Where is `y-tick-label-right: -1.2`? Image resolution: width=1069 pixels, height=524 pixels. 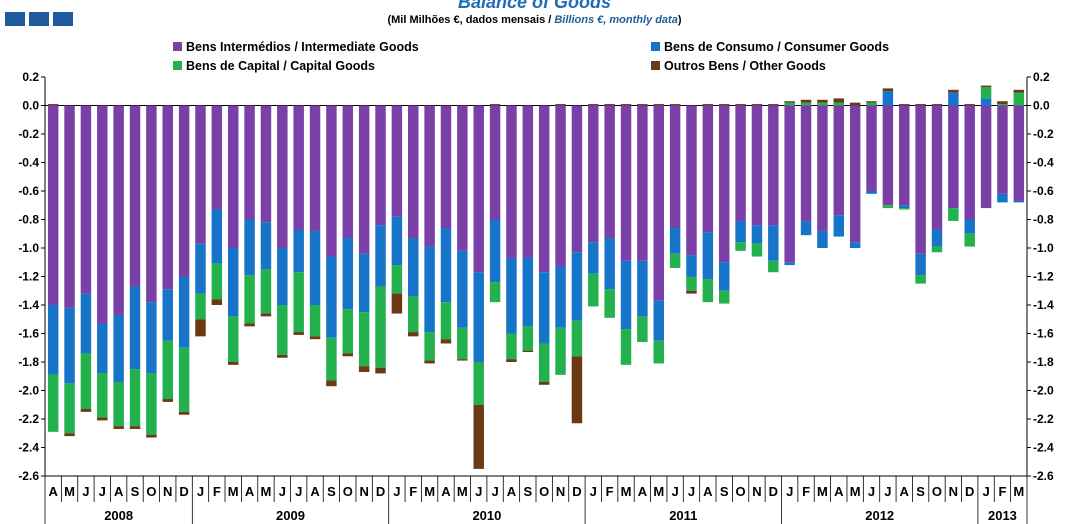 y-tick-label-right: -1.2 is located at coordinates (1043, 277).